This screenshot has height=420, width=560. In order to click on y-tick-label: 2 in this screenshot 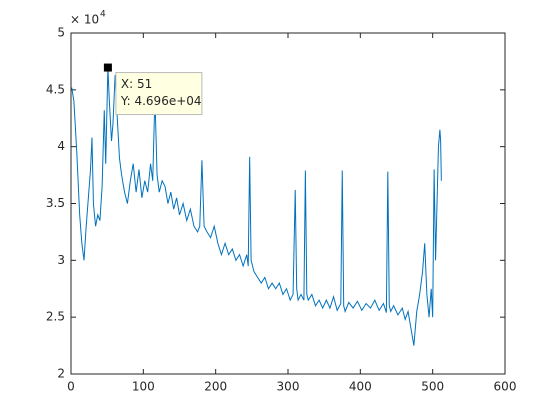, I will do `click(61, 374)`.